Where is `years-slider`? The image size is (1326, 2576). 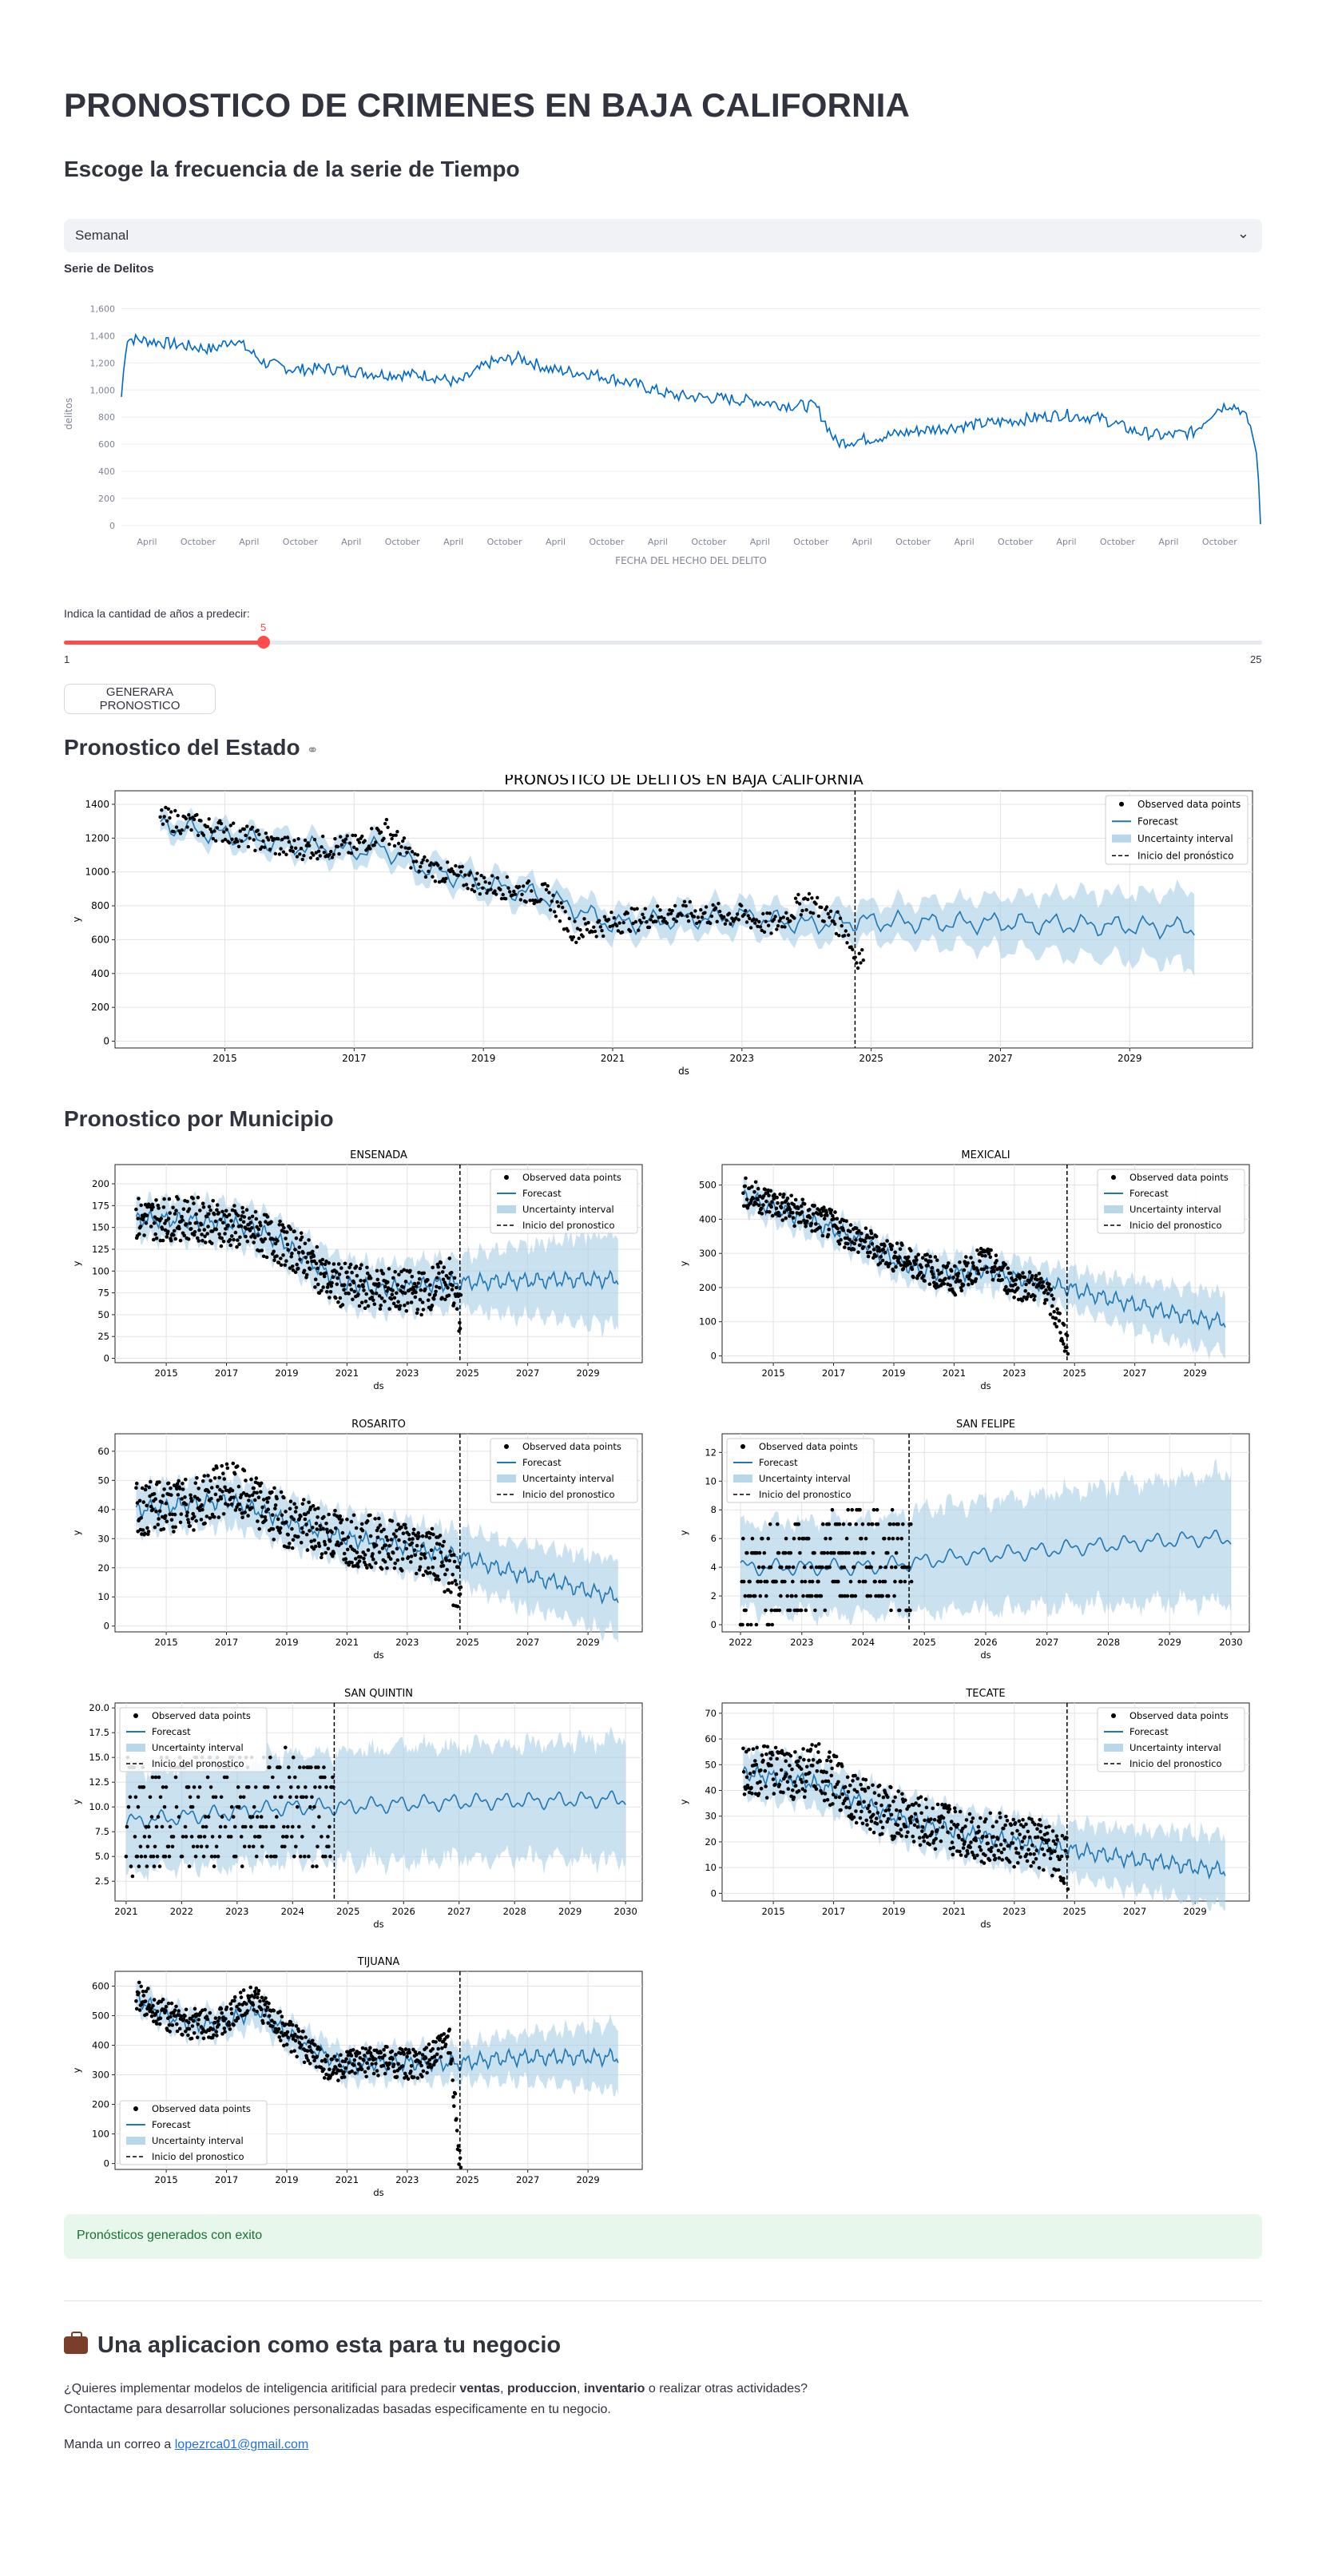 years-slider is located at coordinates (663, 642).